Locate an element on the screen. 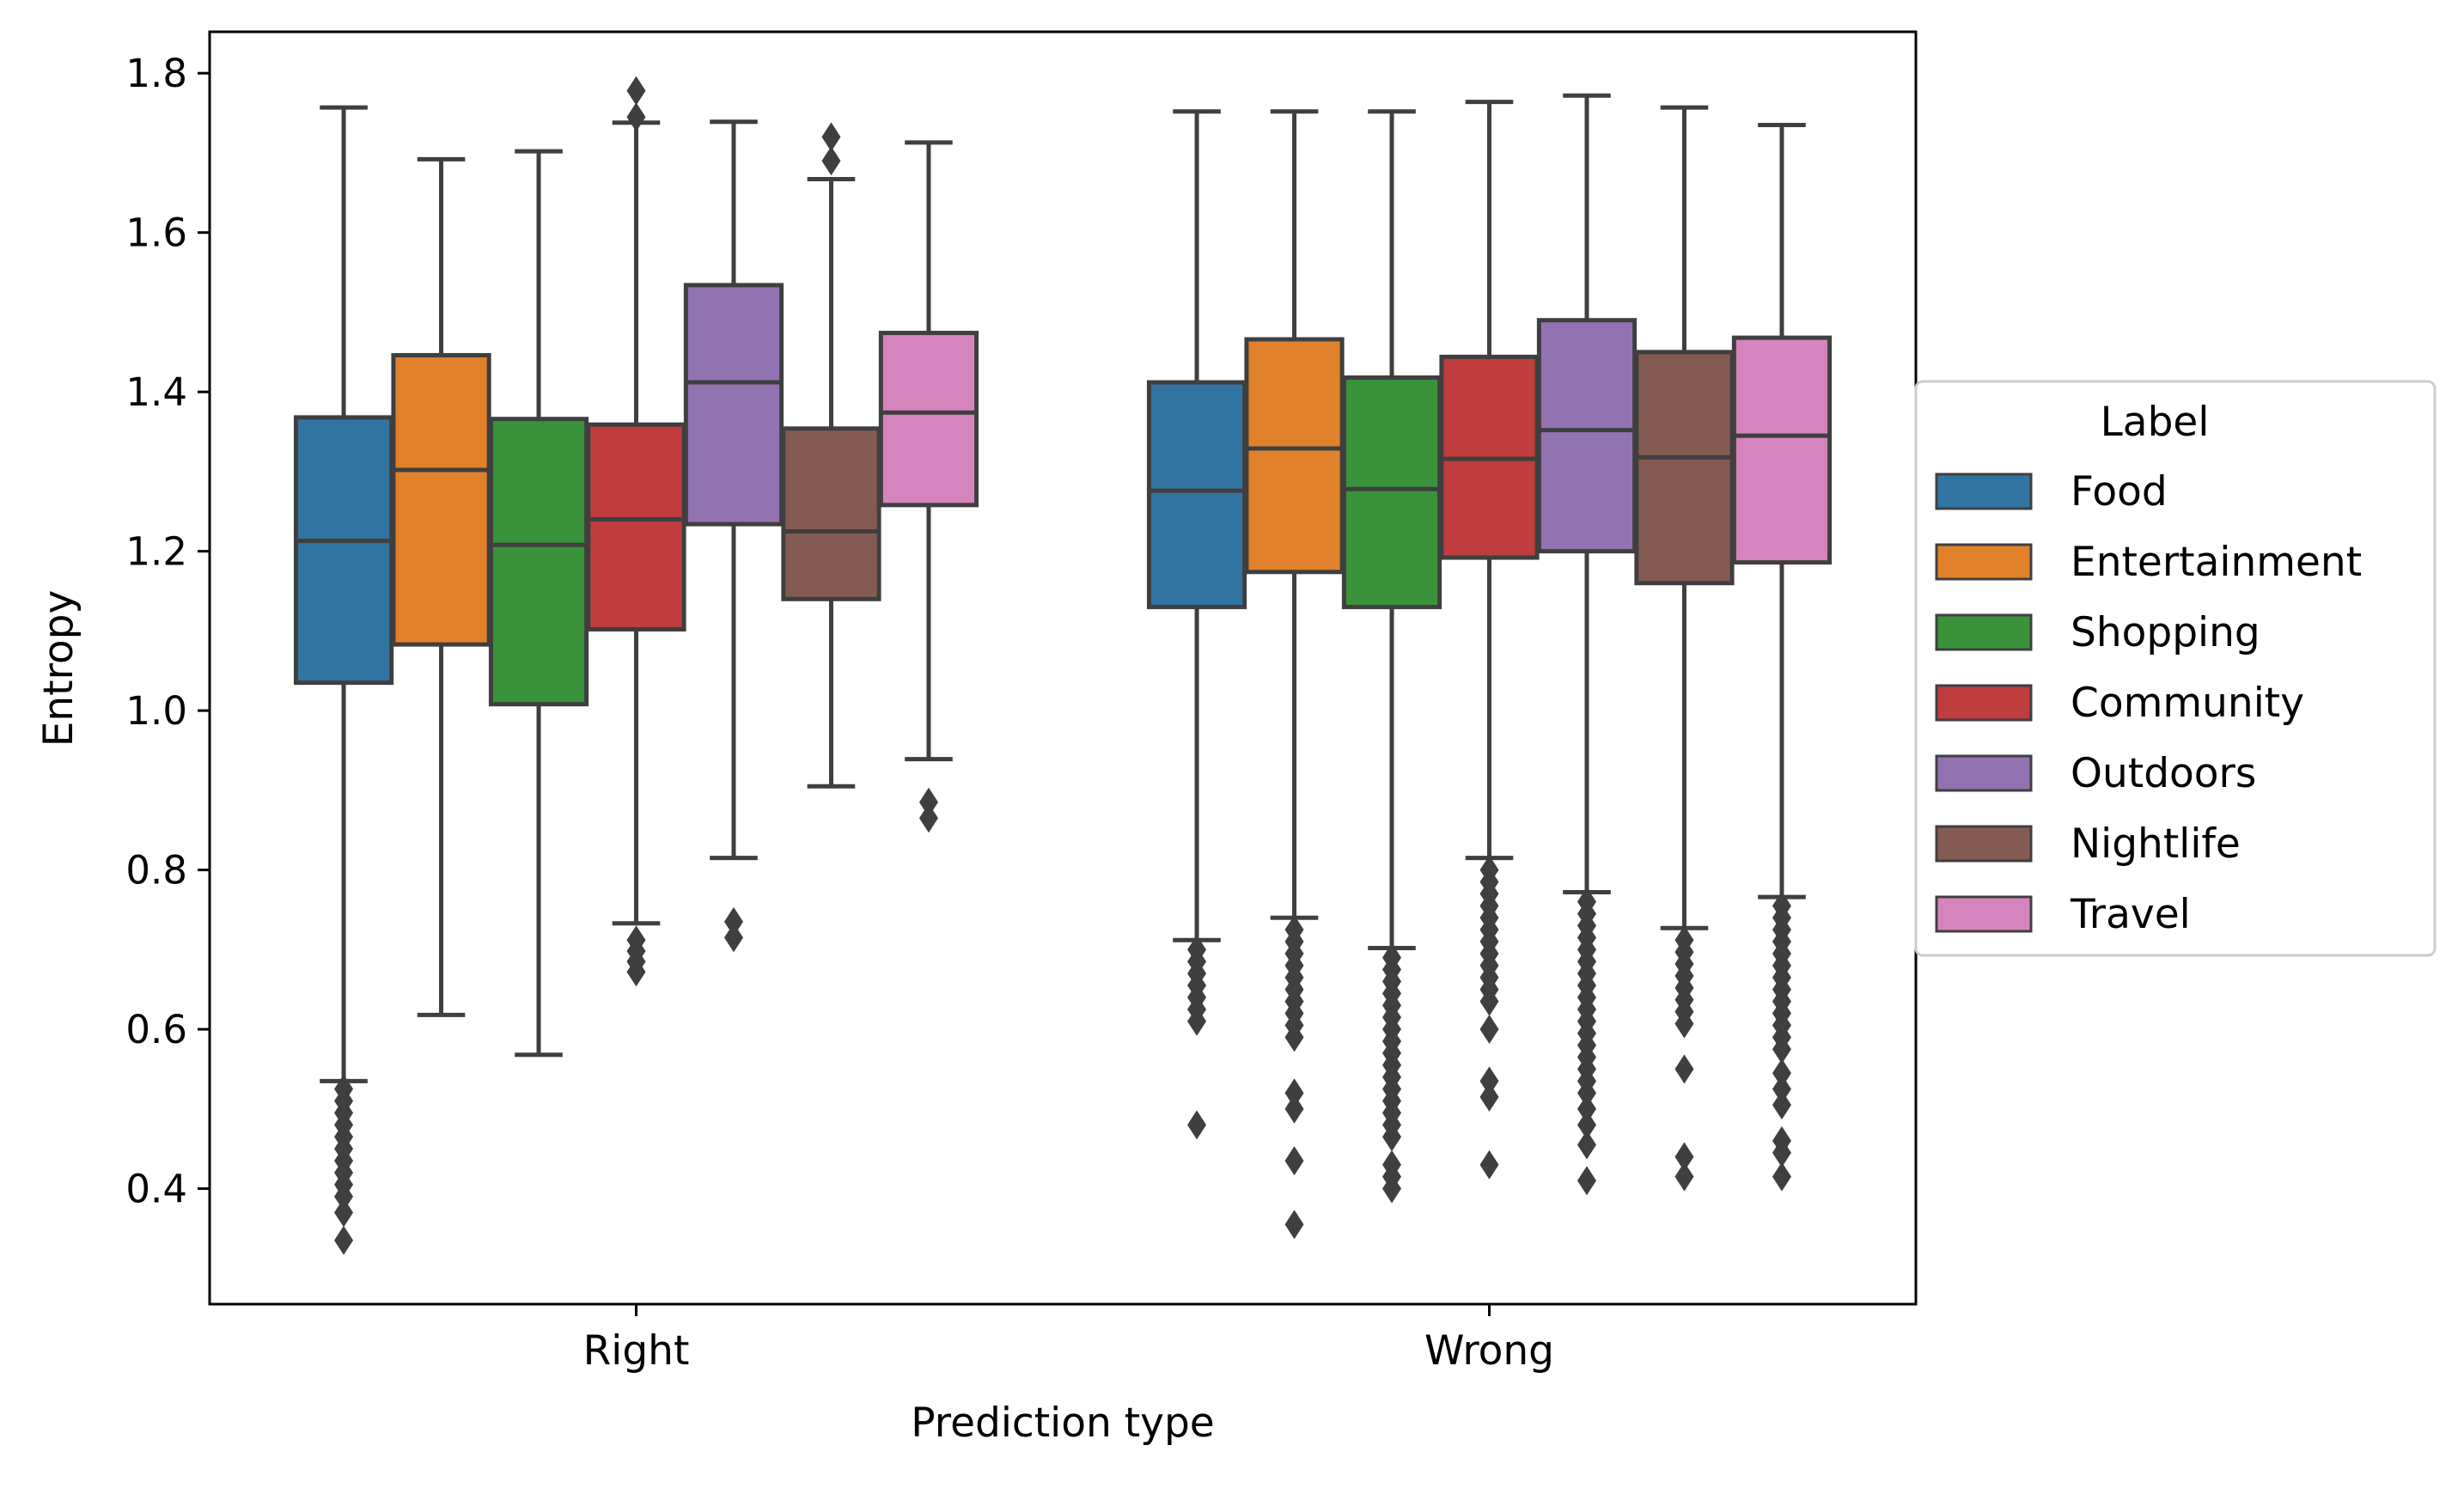 This screenshot has height=1488, width=2464. box-entertainment-right is located at coordinates (441, 586).